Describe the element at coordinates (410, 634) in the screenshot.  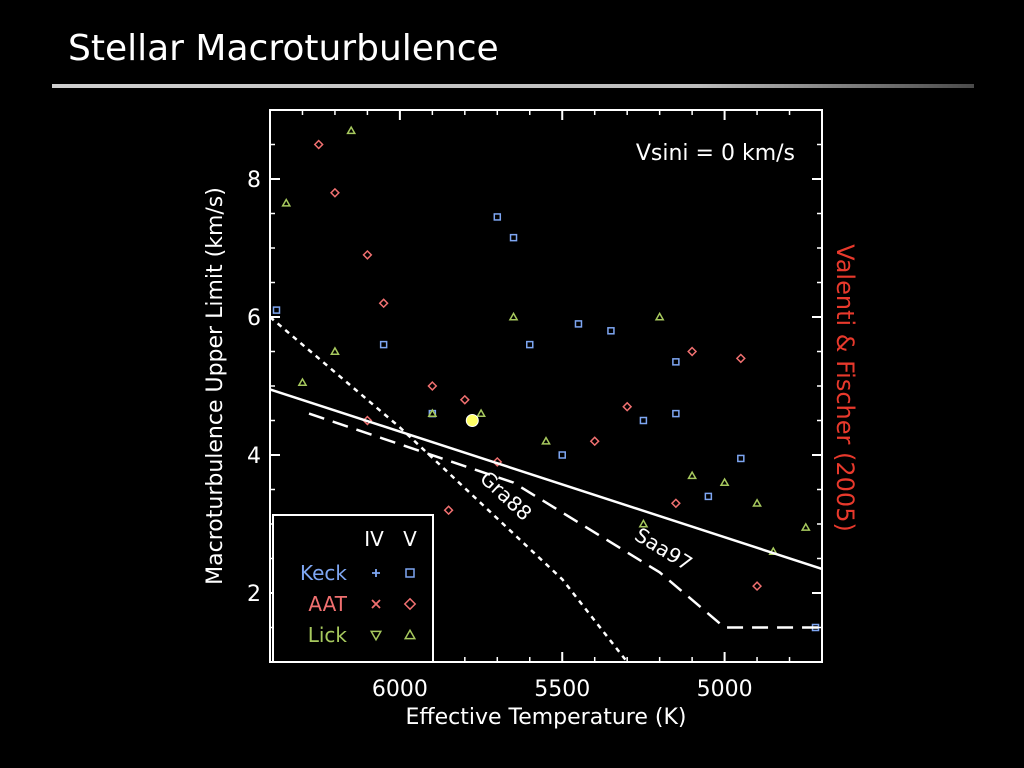
I see `legend-marker-v-lick` at that location.